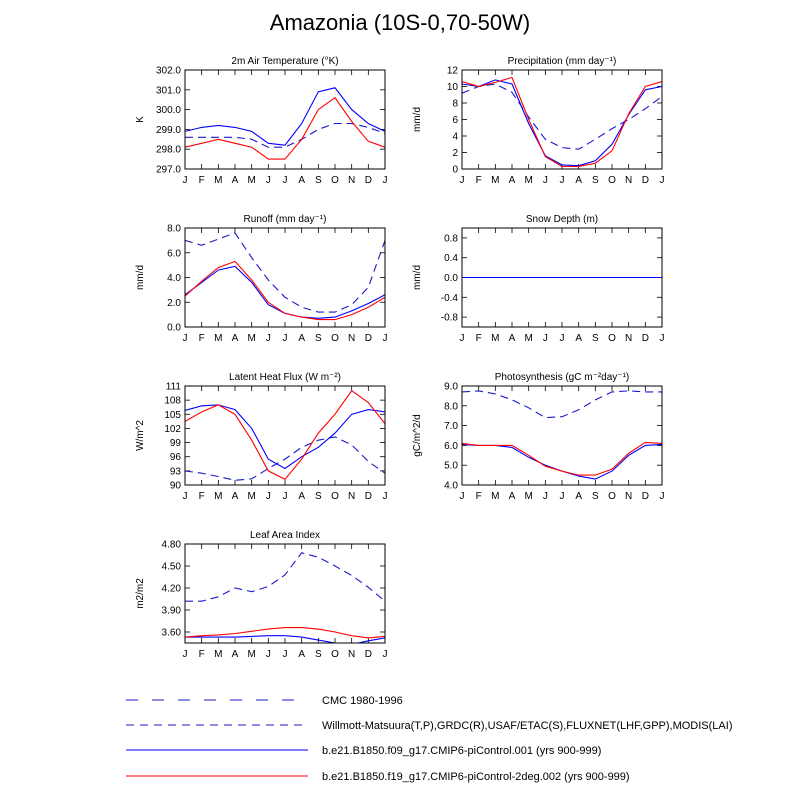 The image size is (800, 800). What do you see at coordinates (176, 486) in the screenshot?
I see `y-tick-label: 90` at bounding box center [176, 486].